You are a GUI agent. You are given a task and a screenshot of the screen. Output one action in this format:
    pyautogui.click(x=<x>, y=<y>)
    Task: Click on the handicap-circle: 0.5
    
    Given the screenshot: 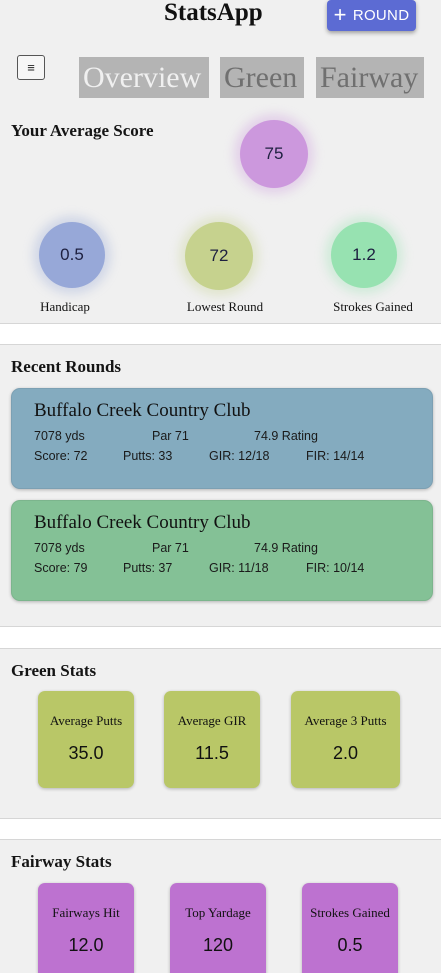 What is the action you would take?
    pyautogui.click(x=72, y=255)
    